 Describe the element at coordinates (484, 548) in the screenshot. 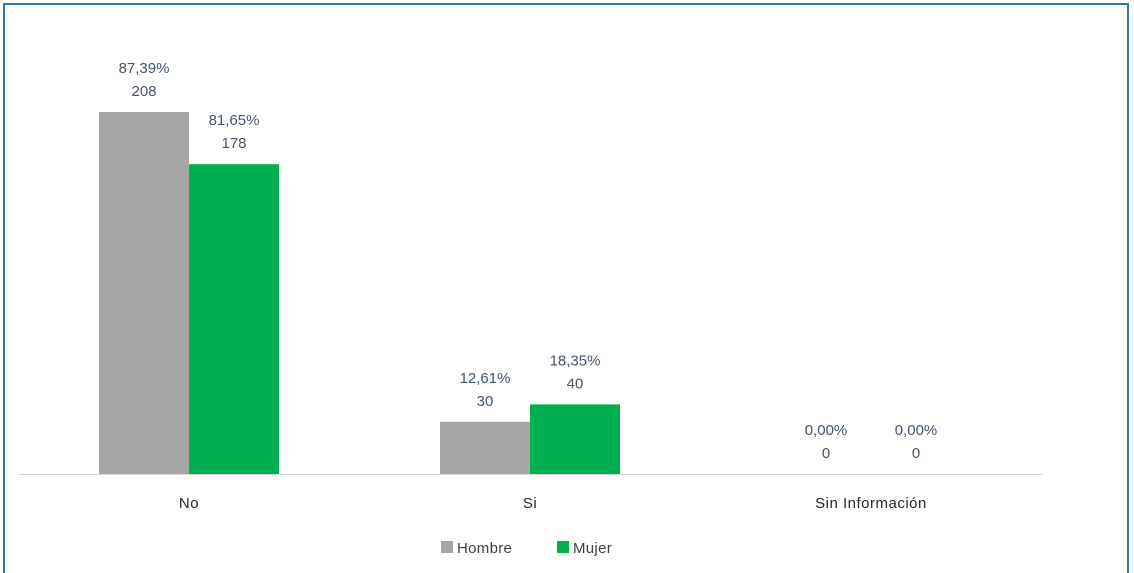

I see `legend-label-hombre: Hombre` at that location.